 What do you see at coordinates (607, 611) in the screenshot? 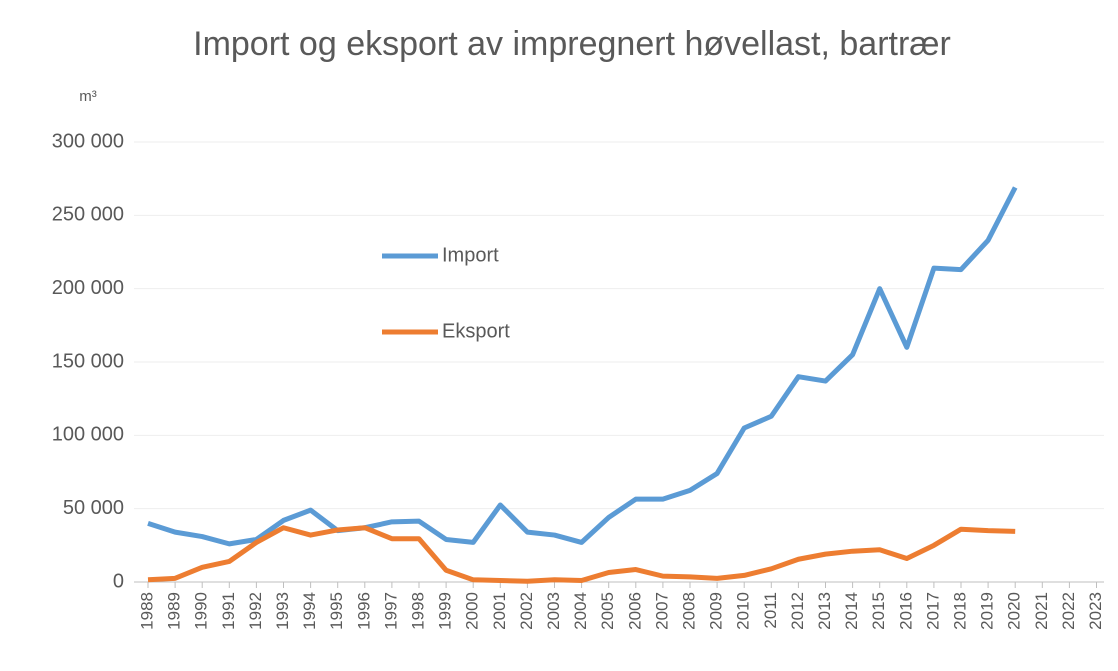
I see `x-tick-label: 2005` at bounding box center [607, 611].